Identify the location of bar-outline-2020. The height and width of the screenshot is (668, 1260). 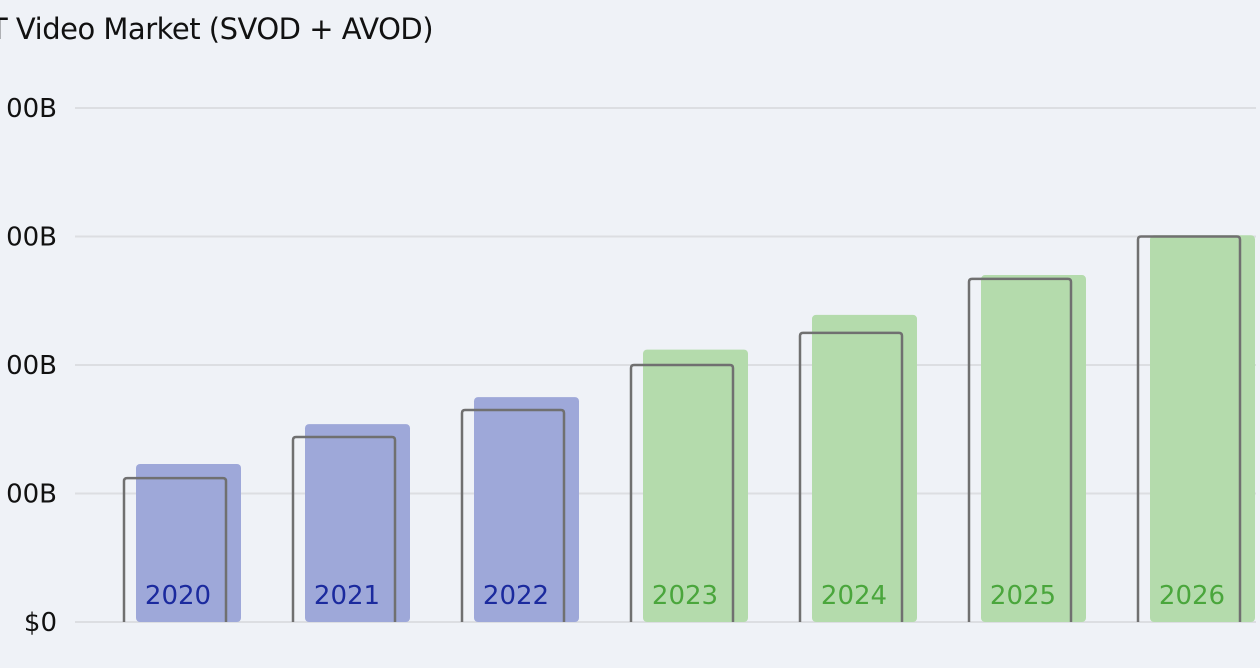
(175, 549).